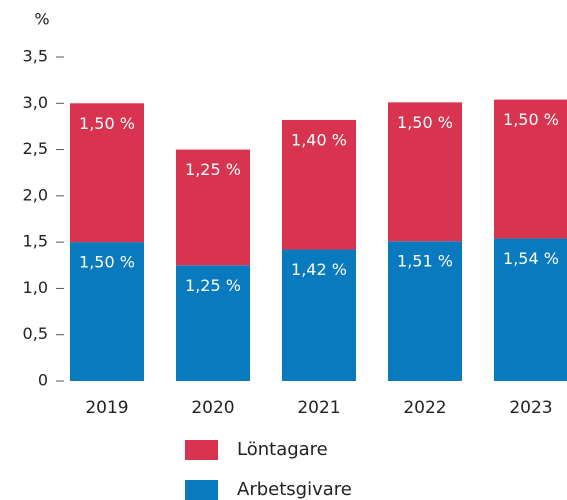  I want to click on y-tick-label: 3,5, so click(35, 56).